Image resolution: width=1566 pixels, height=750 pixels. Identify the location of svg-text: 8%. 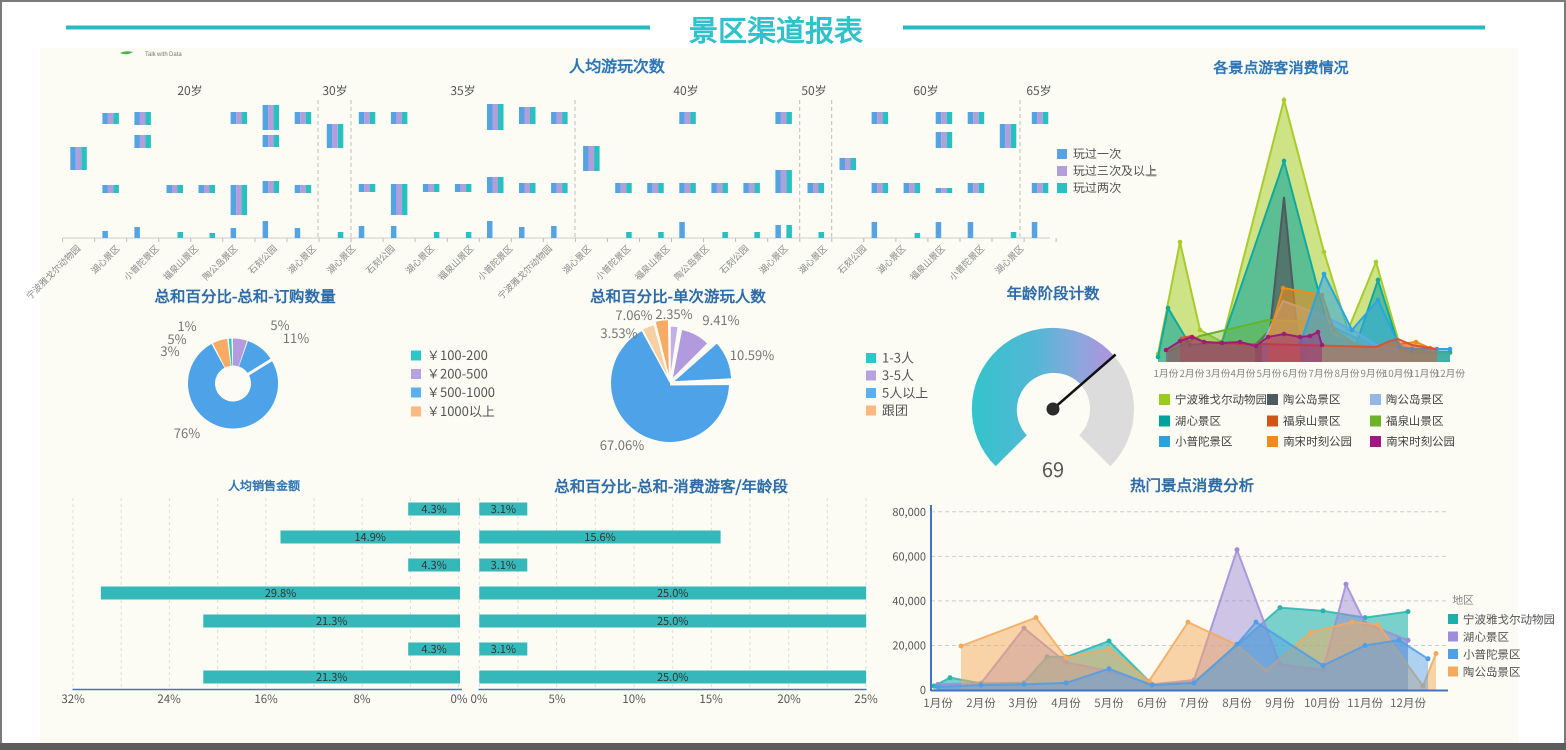
(362, 699).